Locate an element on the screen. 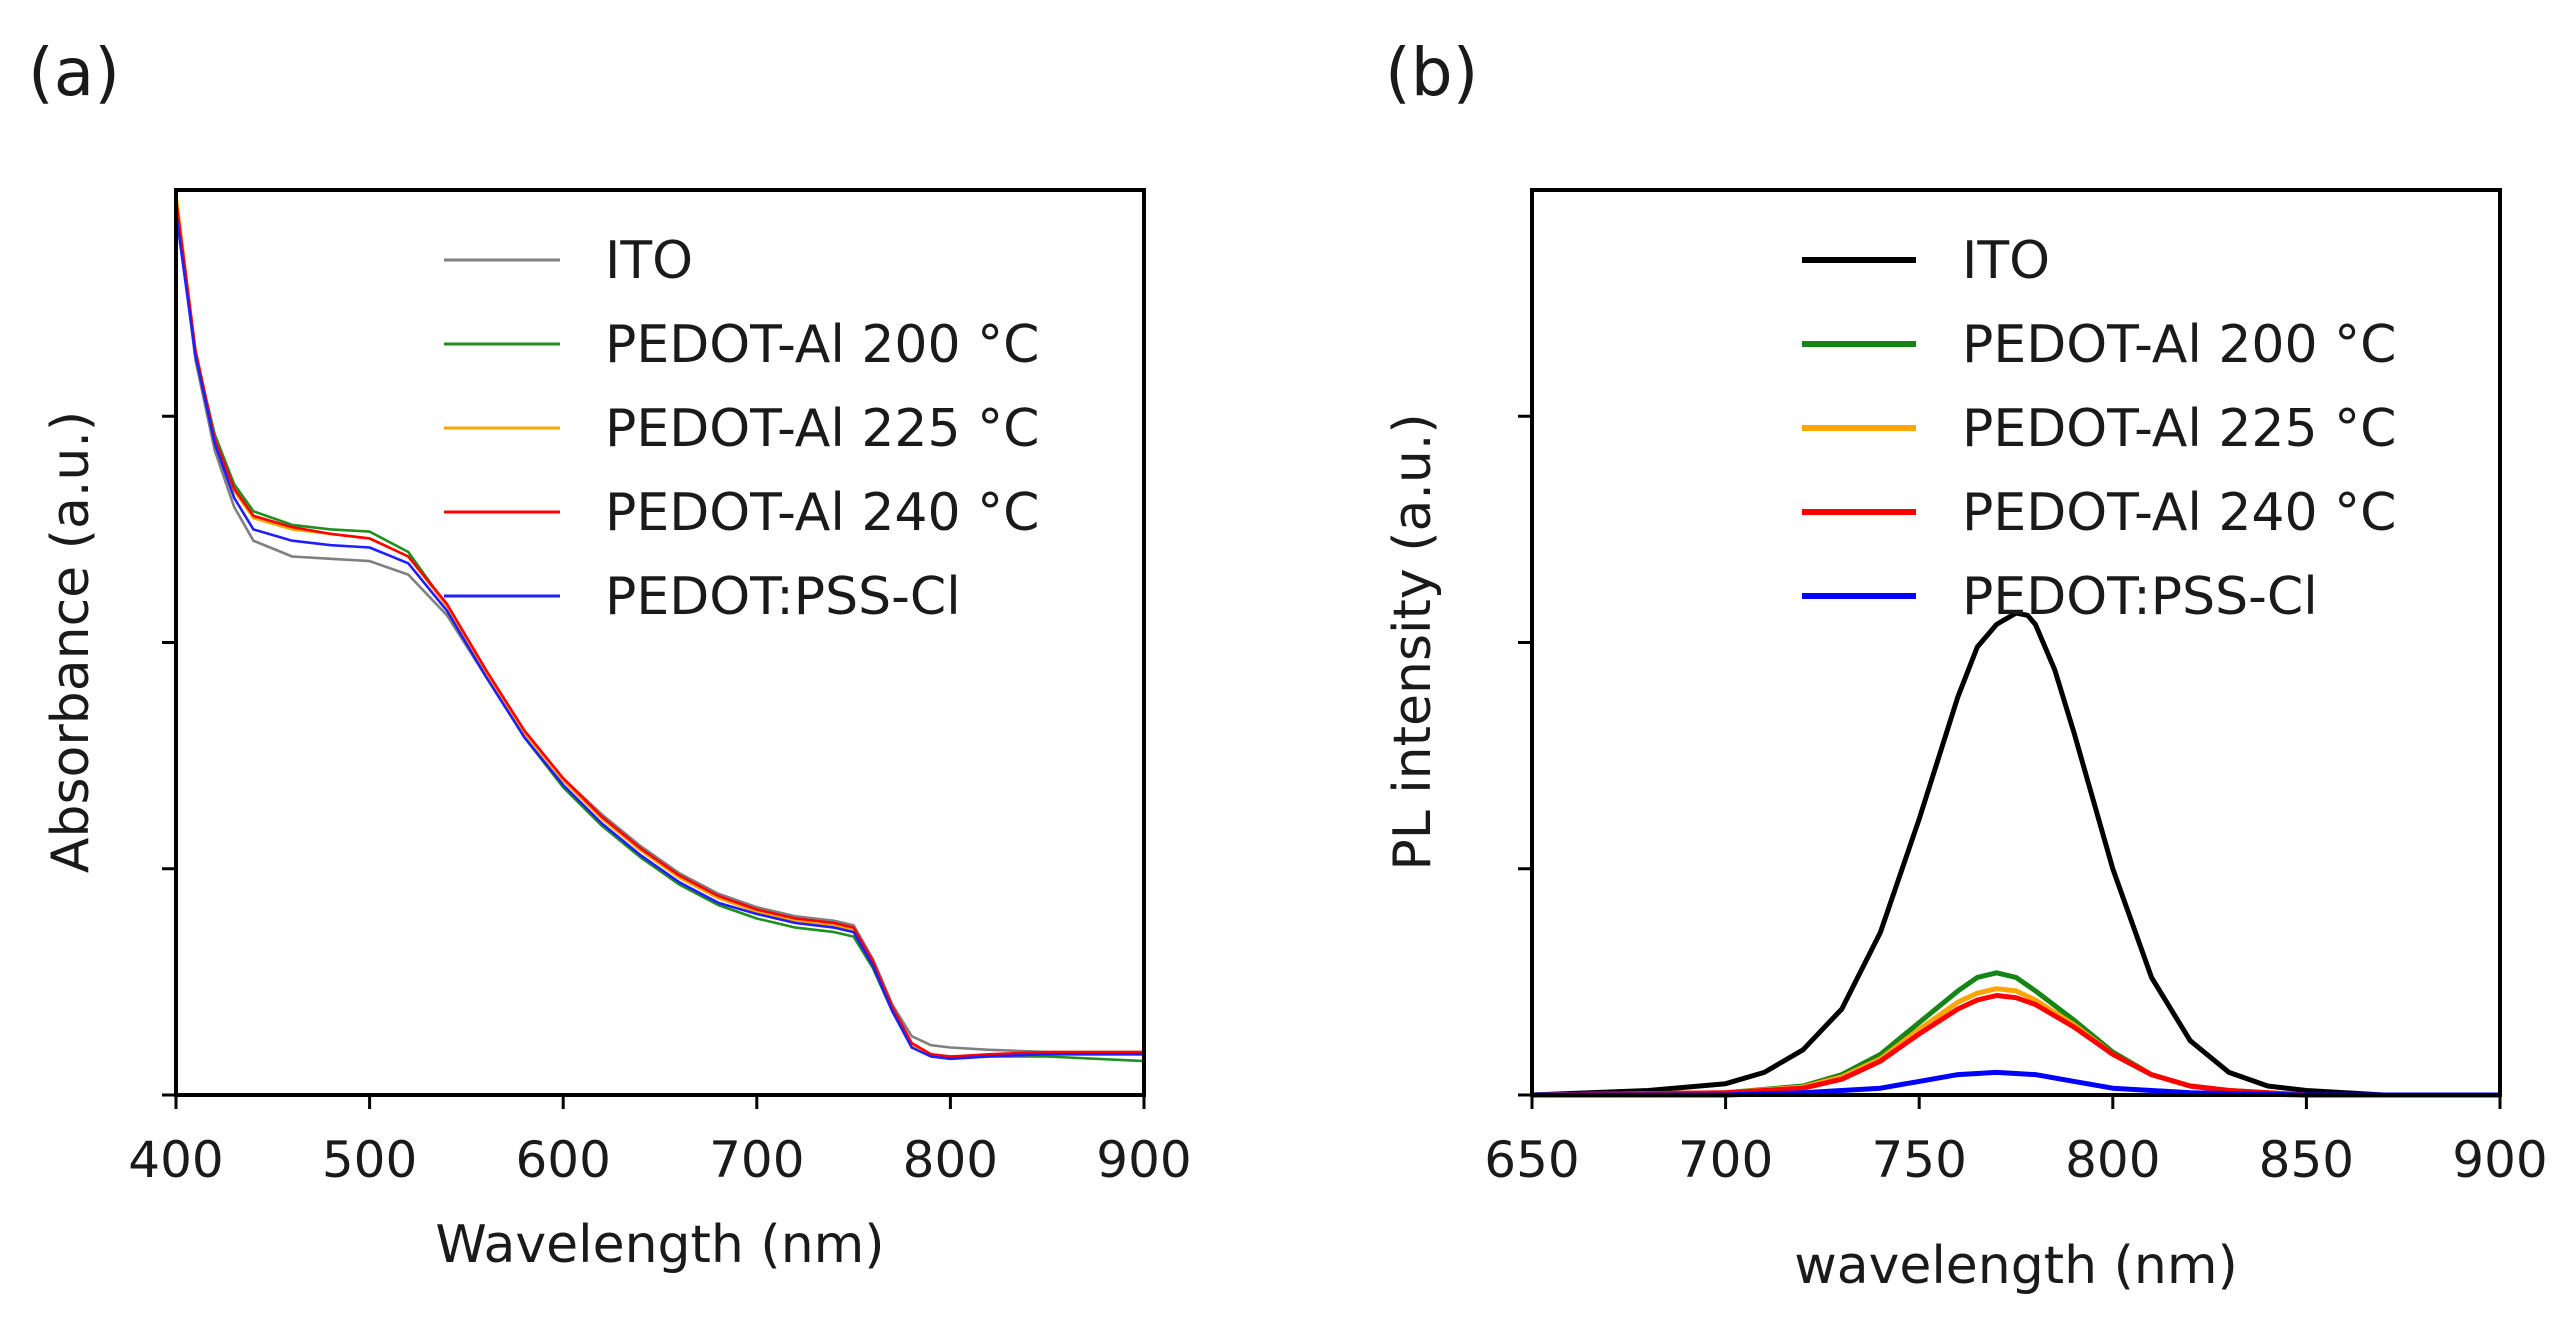 This screenshot has height=1318, width=2572. panel-b-series is located at coordinates (2015, 854).